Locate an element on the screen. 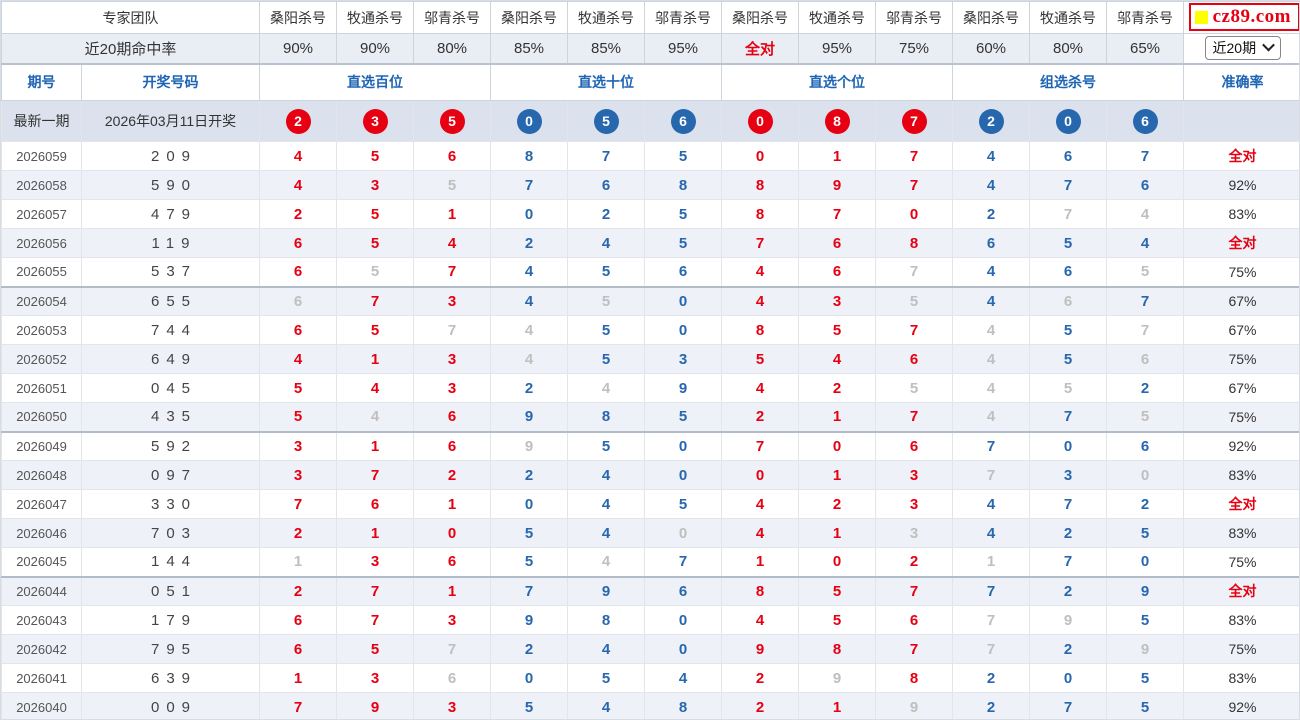 The height and width of the screenshot is (720, 1300). accuracy-cell: 67% is located at coordinates (1241, 301).